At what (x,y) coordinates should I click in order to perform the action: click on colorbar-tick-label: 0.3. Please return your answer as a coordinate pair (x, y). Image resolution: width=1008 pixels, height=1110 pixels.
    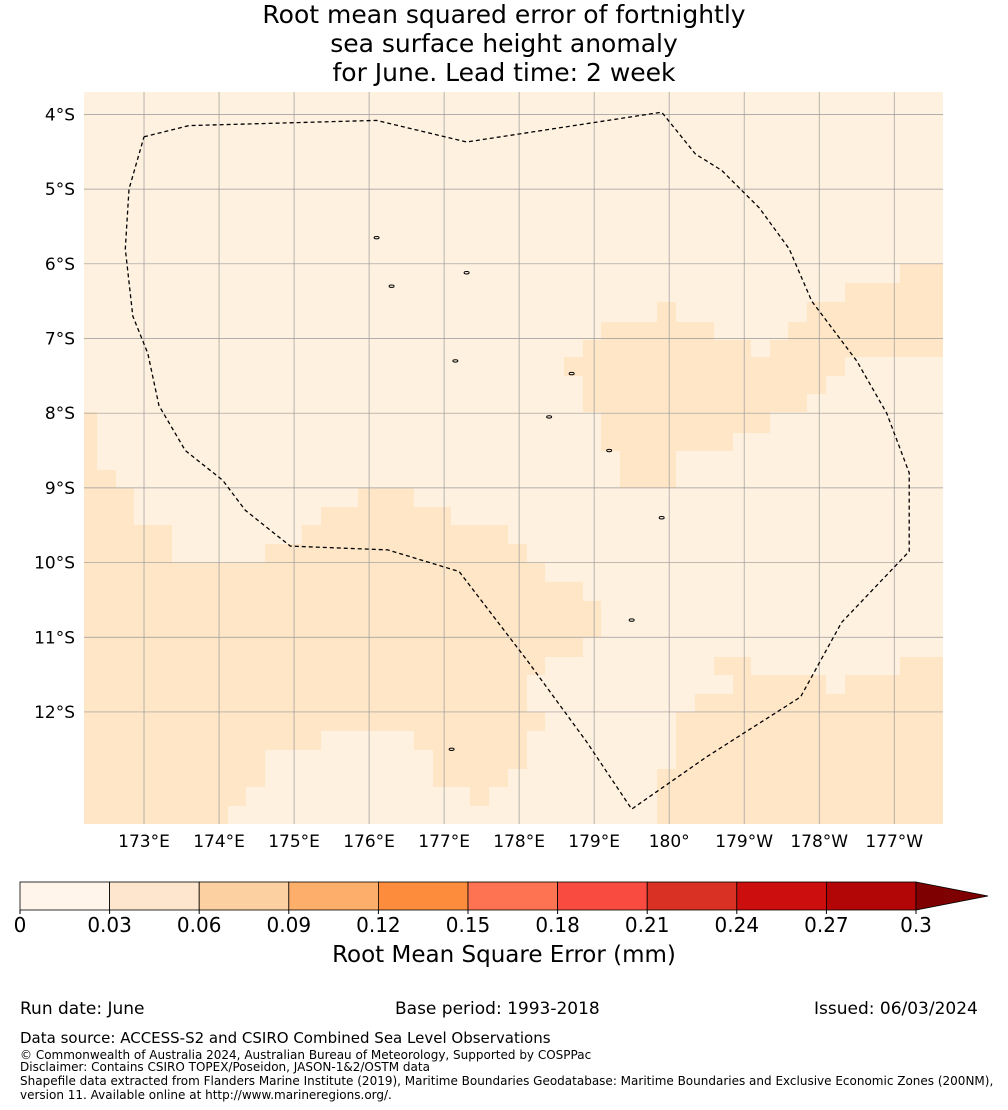
    Looking at the image, I should click on (916, 925).